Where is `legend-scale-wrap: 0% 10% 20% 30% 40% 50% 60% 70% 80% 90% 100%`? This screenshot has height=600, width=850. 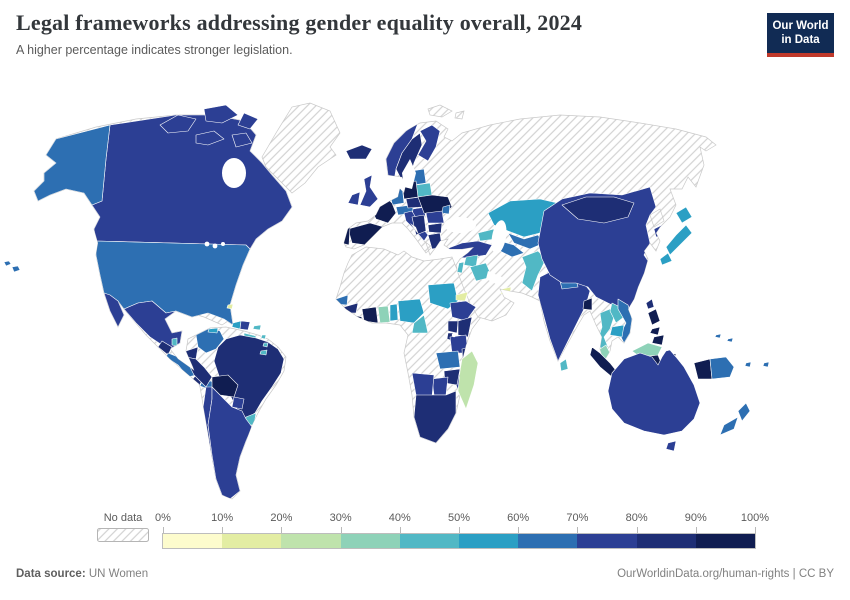 legend-scale-wrap: 0% 10% 20% 30% 40% 50% 60% 70% 80% 90% 100% is located at coordinates (462, 532).